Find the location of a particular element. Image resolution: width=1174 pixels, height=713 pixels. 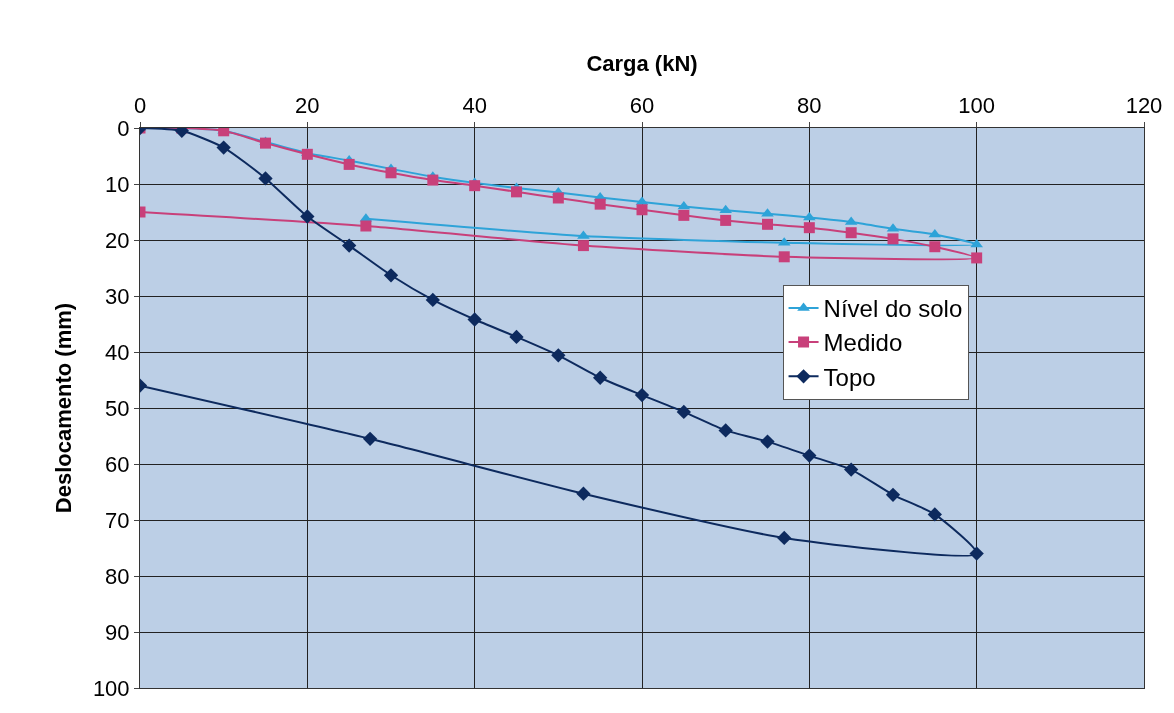

x-tick-label: 20 is located at coordinates (307, 106).